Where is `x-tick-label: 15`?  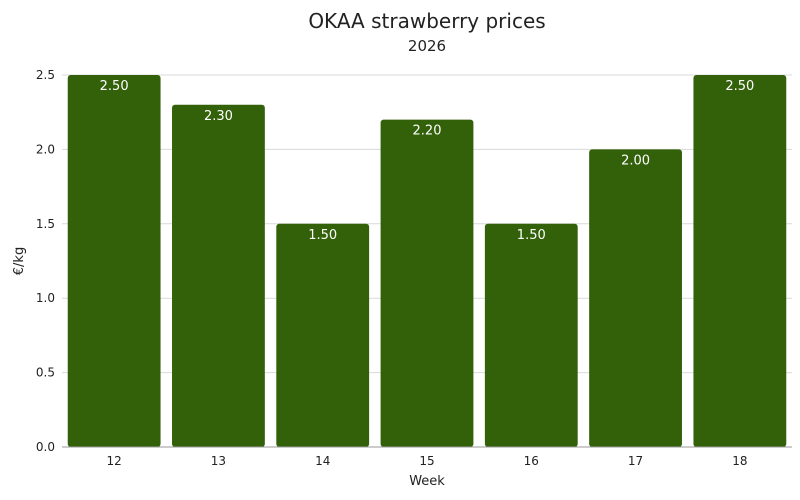
x-tick-label: 15 is located at coordinates (426, 461).